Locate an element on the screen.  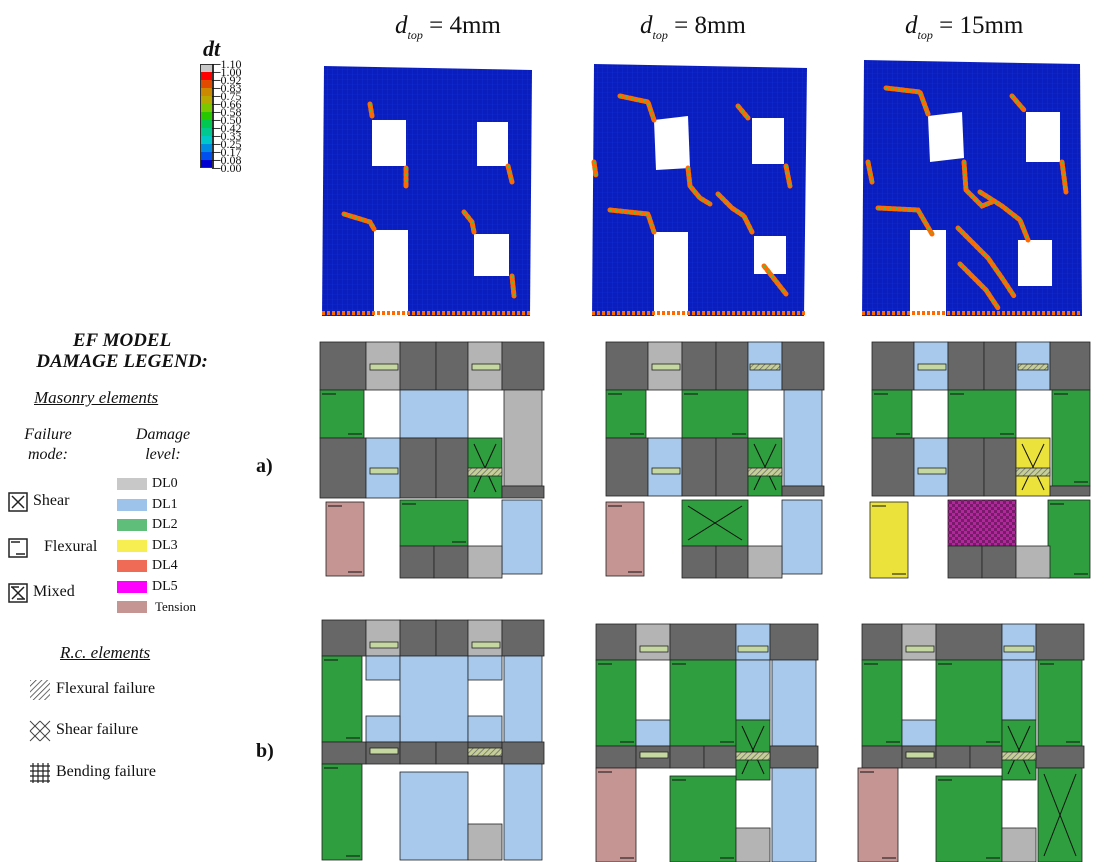
colorbar-tick: ─0.83 is located at coordinates (227, 88).